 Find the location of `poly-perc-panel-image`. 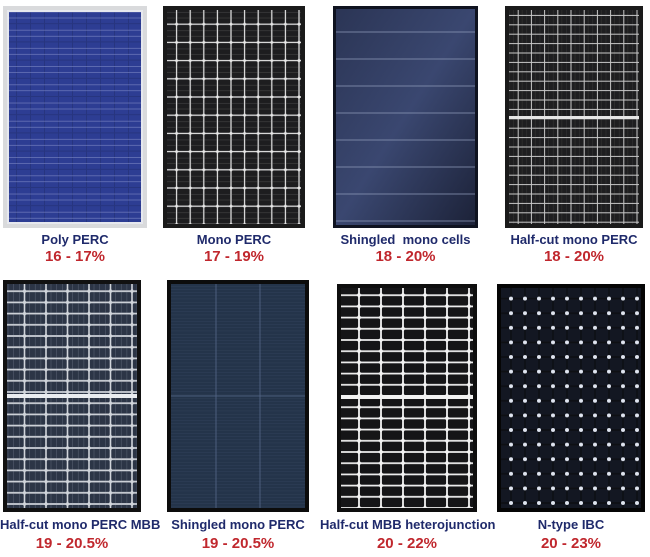

poly-perc-panel-image is located at coordinates (75, 117).